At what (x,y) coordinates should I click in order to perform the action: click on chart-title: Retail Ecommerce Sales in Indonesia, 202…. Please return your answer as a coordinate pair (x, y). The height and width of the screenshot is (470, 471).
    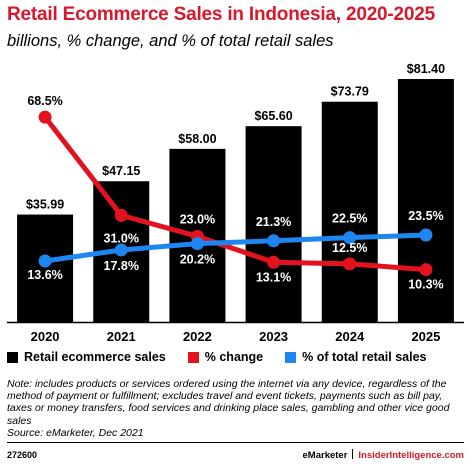
    Looking at the image, I should click on (221, 14).